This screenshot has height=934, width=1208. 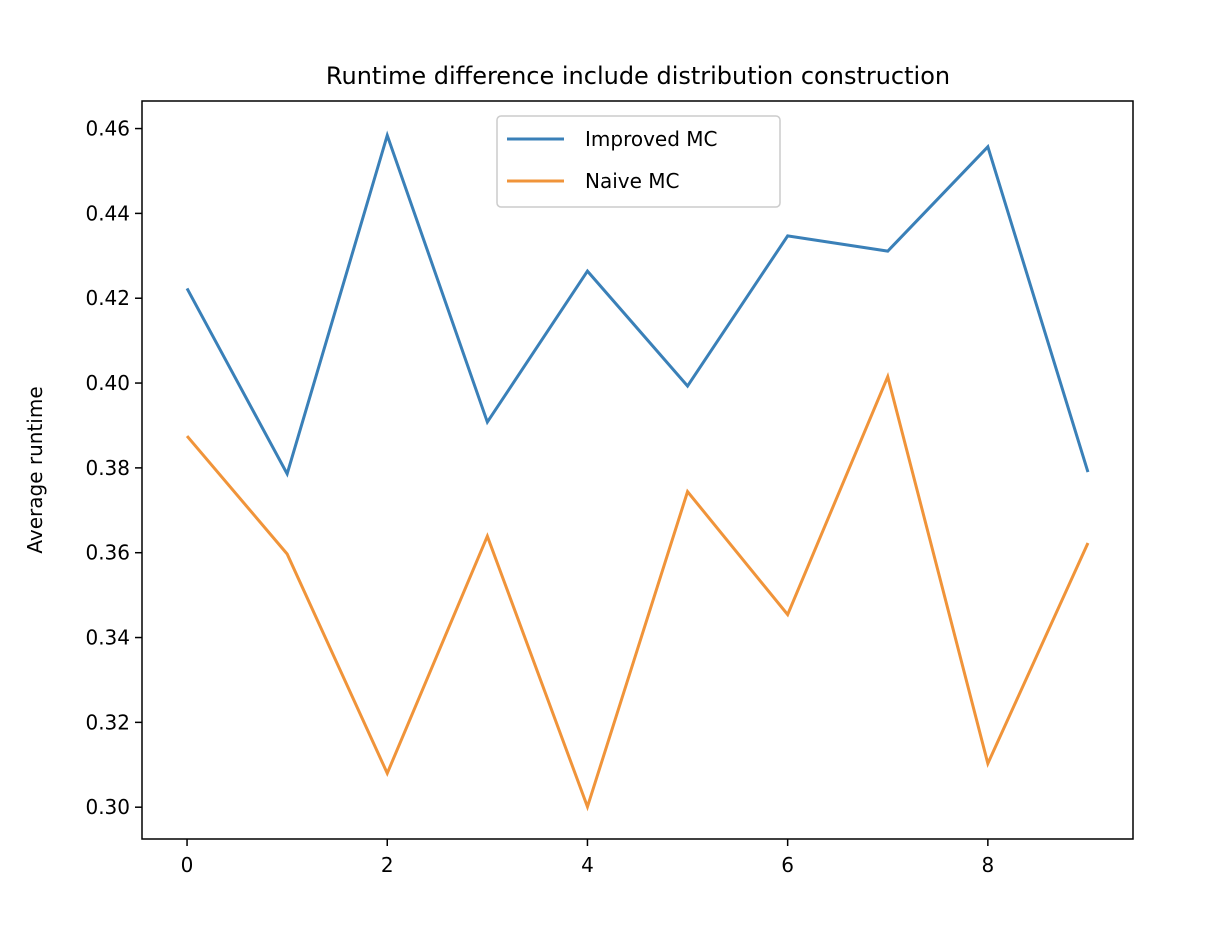 I want to click on legend-label: Improved MC, so click(x=651, y=139).